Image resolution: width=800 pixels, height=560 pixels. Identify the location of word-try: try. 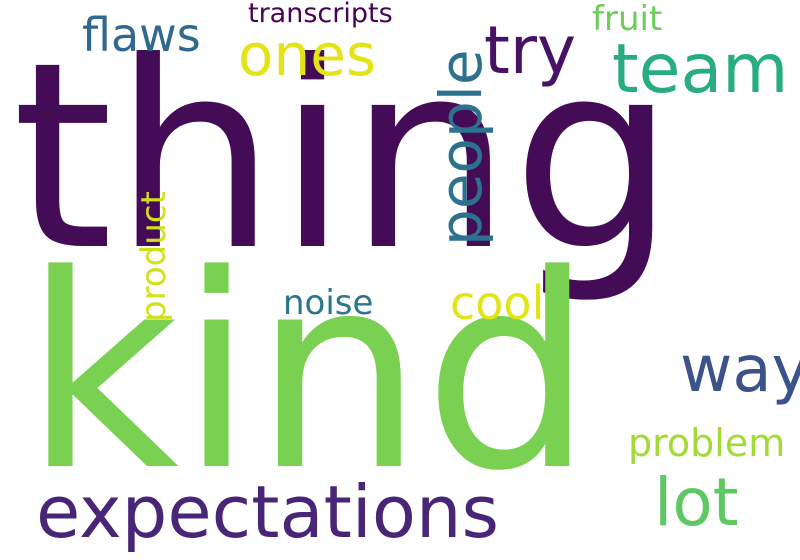
(530, 50).